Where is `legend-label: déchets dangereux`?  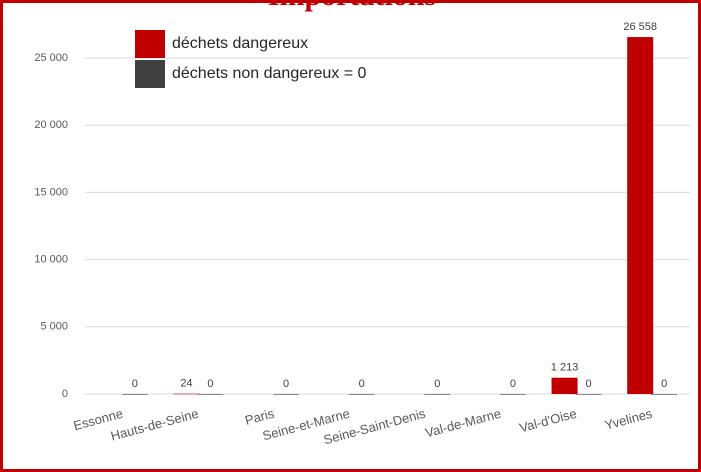 legend-label: déchets dangereux is located at coordinates (240, 43).